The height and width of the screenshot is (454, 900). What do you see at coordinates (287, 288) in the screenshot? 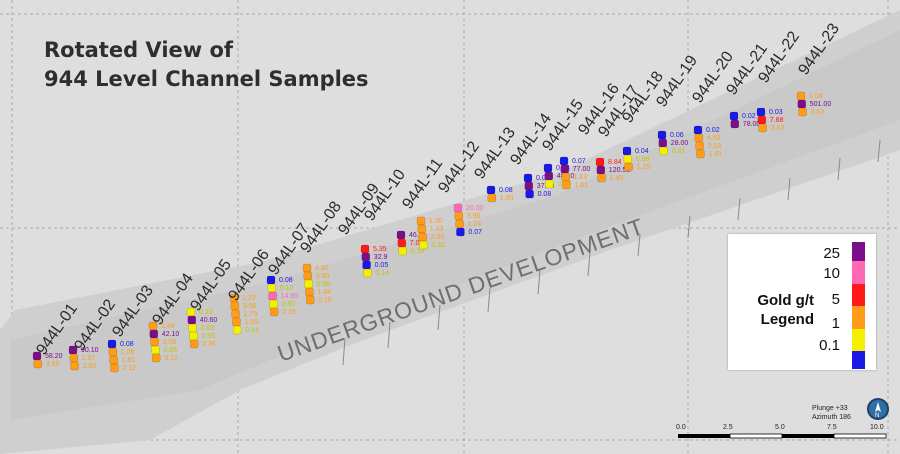
I see `sample-value-label: 0.12` at bounding box center [287, 288].